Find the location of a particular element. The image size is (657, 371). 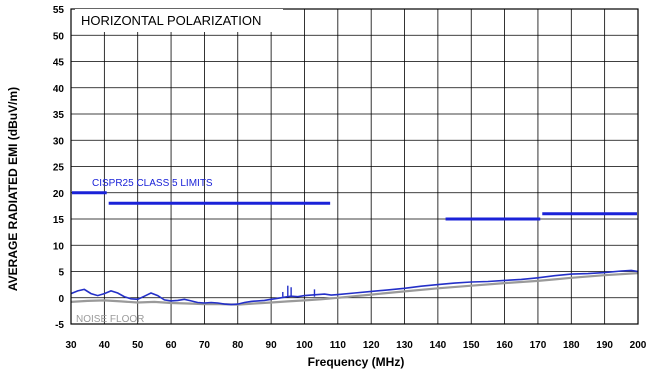

y-tick-labels: -5 0 5 10 15 20 25 30 35 40 45 50 55 is located at coordinates (59, 168).